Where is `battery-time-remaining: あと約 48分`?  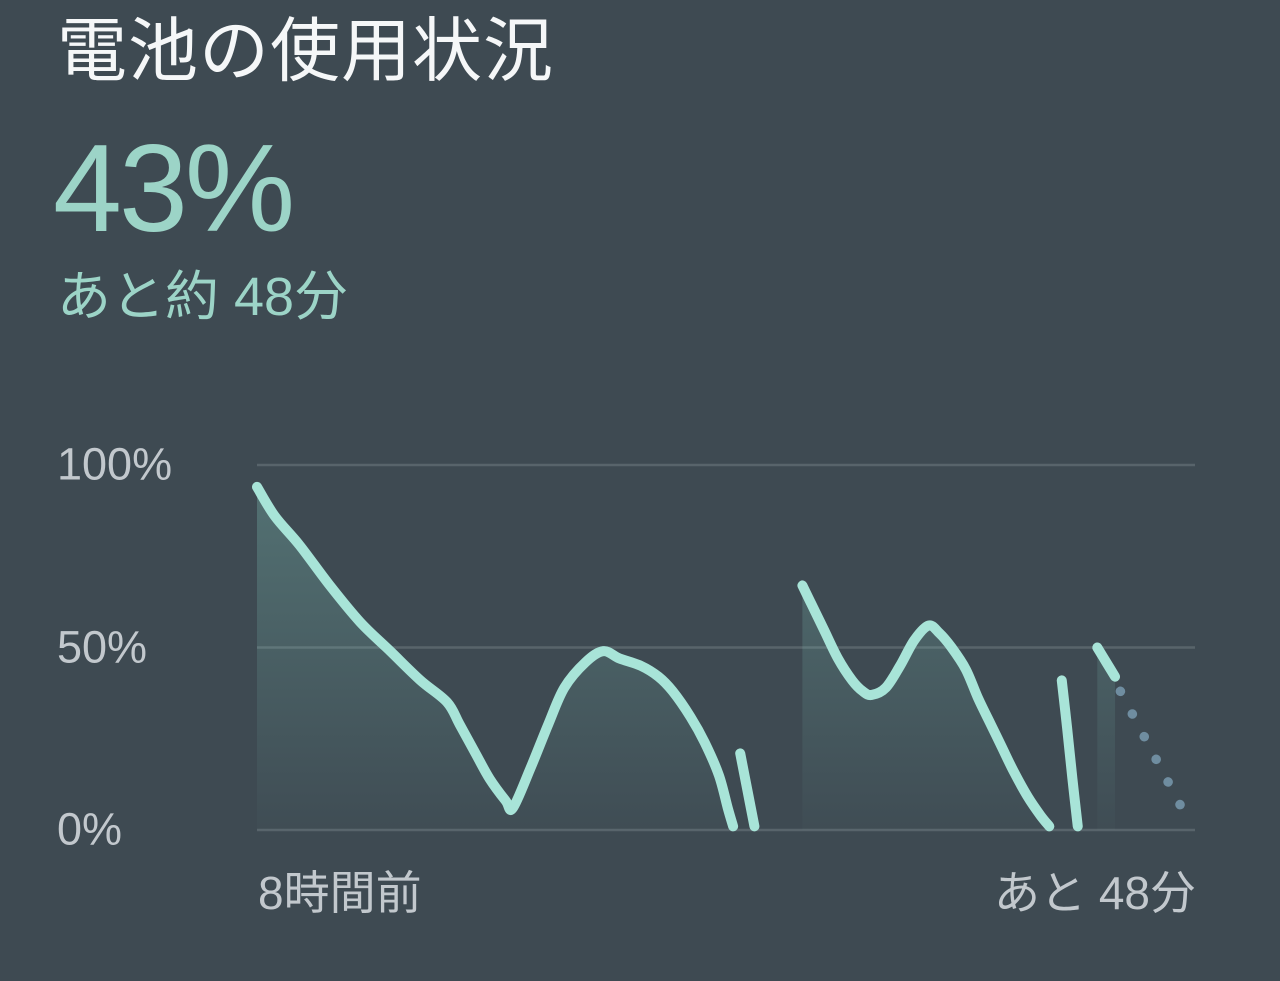
battery-time-remaining: あと約 48分 is located at coordinates (203, 297).